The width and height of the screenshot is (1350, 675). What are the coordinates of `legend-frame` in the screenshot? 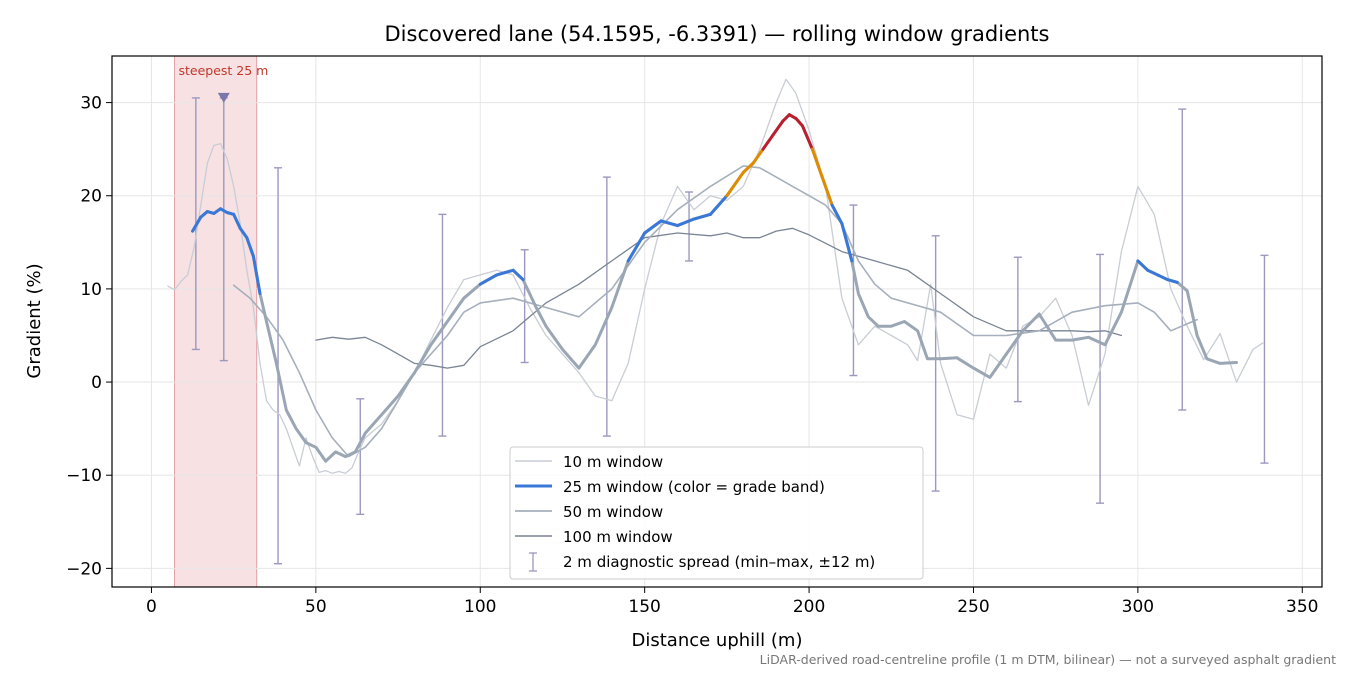 It's located at (716, 513).